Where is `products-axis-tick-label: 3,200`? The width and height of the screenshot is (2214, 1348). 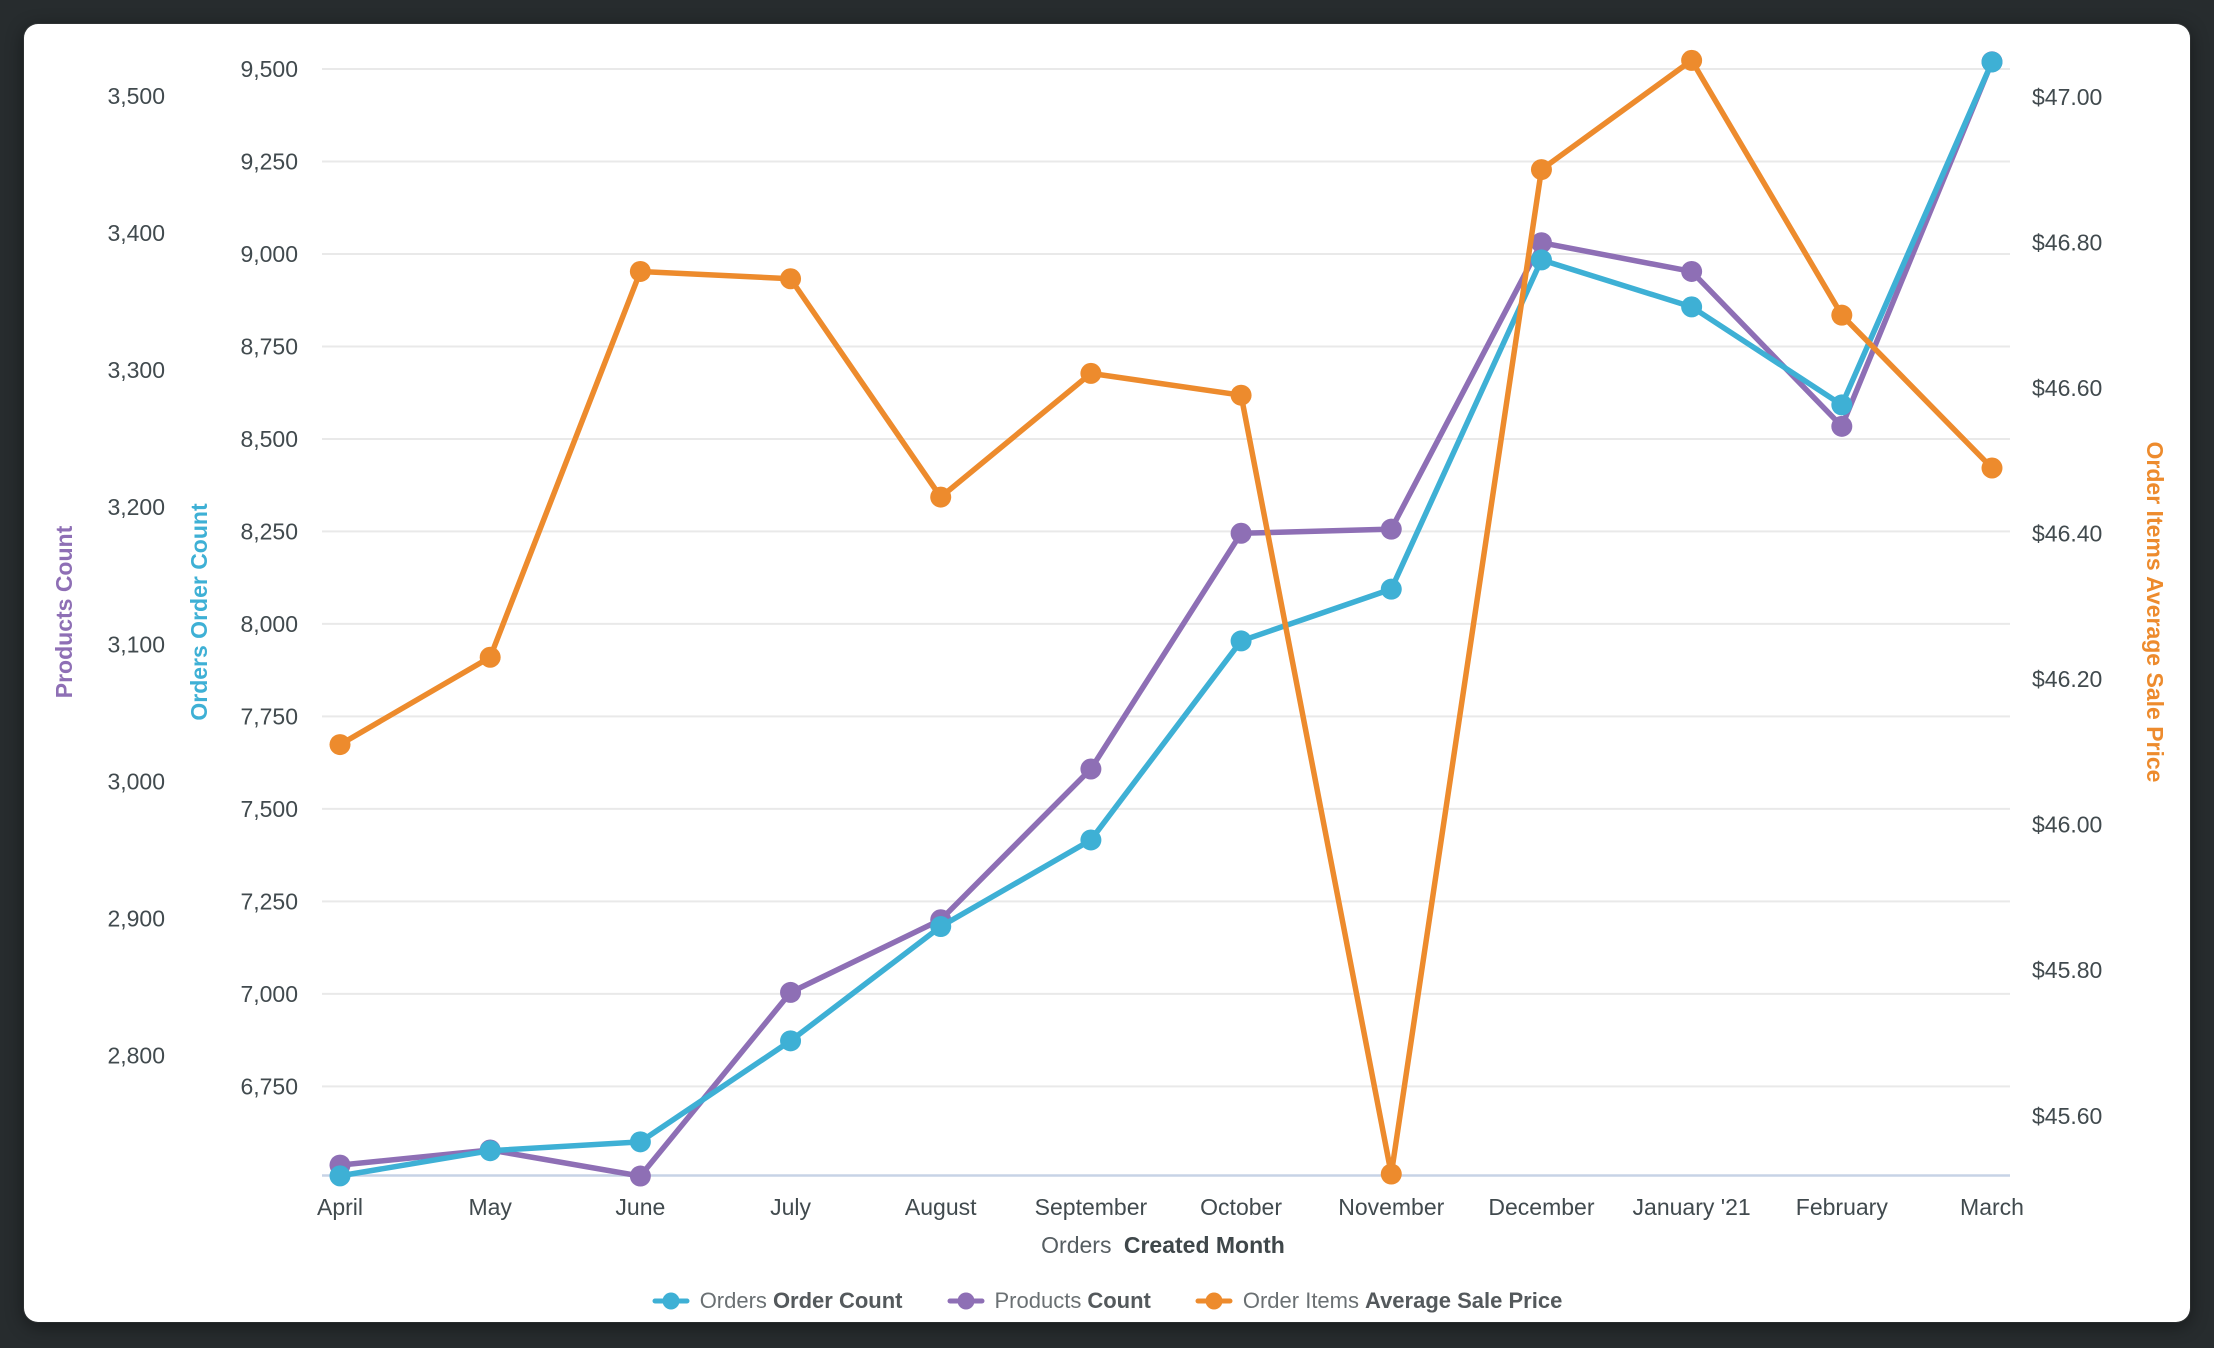 products-axis-tick-label: 3,200 is located at coordinates (136, 507).